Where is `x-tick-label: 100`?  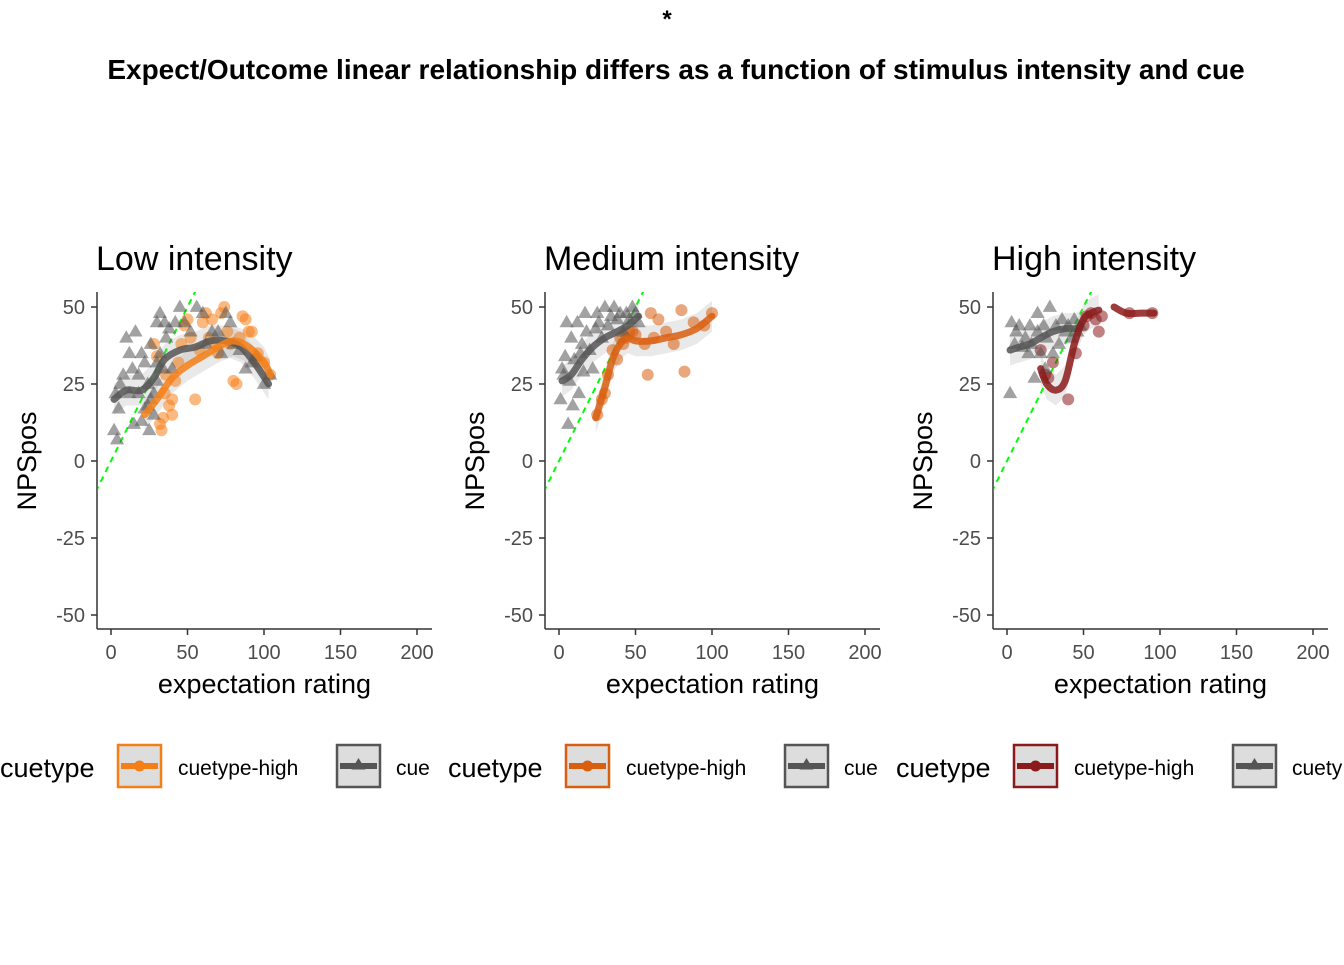
x-tick-label: 100 is located at coordinates (263, 653).